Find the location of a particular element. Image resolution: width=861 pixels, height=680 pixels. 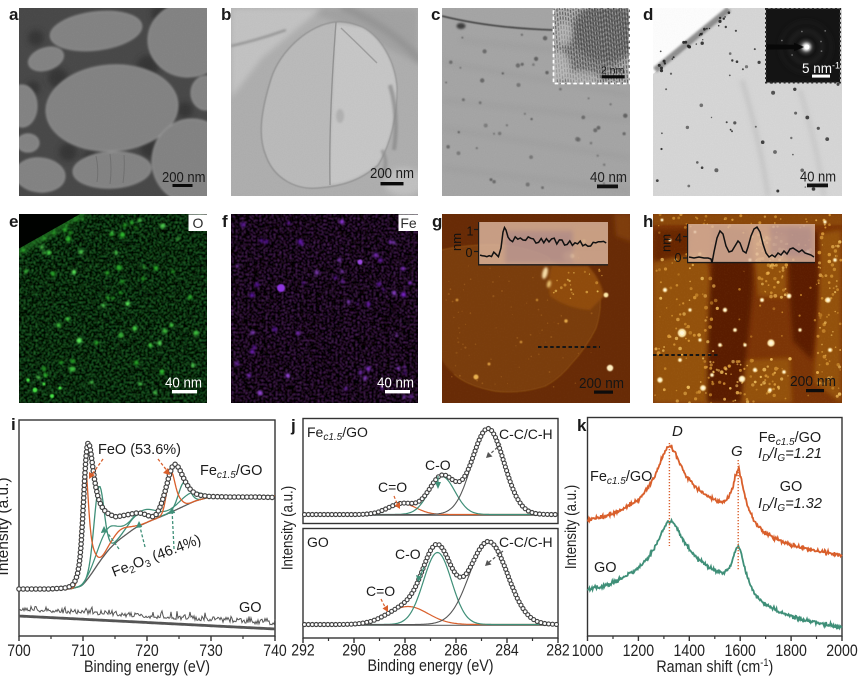

svg-text: a is located at coordinates (14, 14).